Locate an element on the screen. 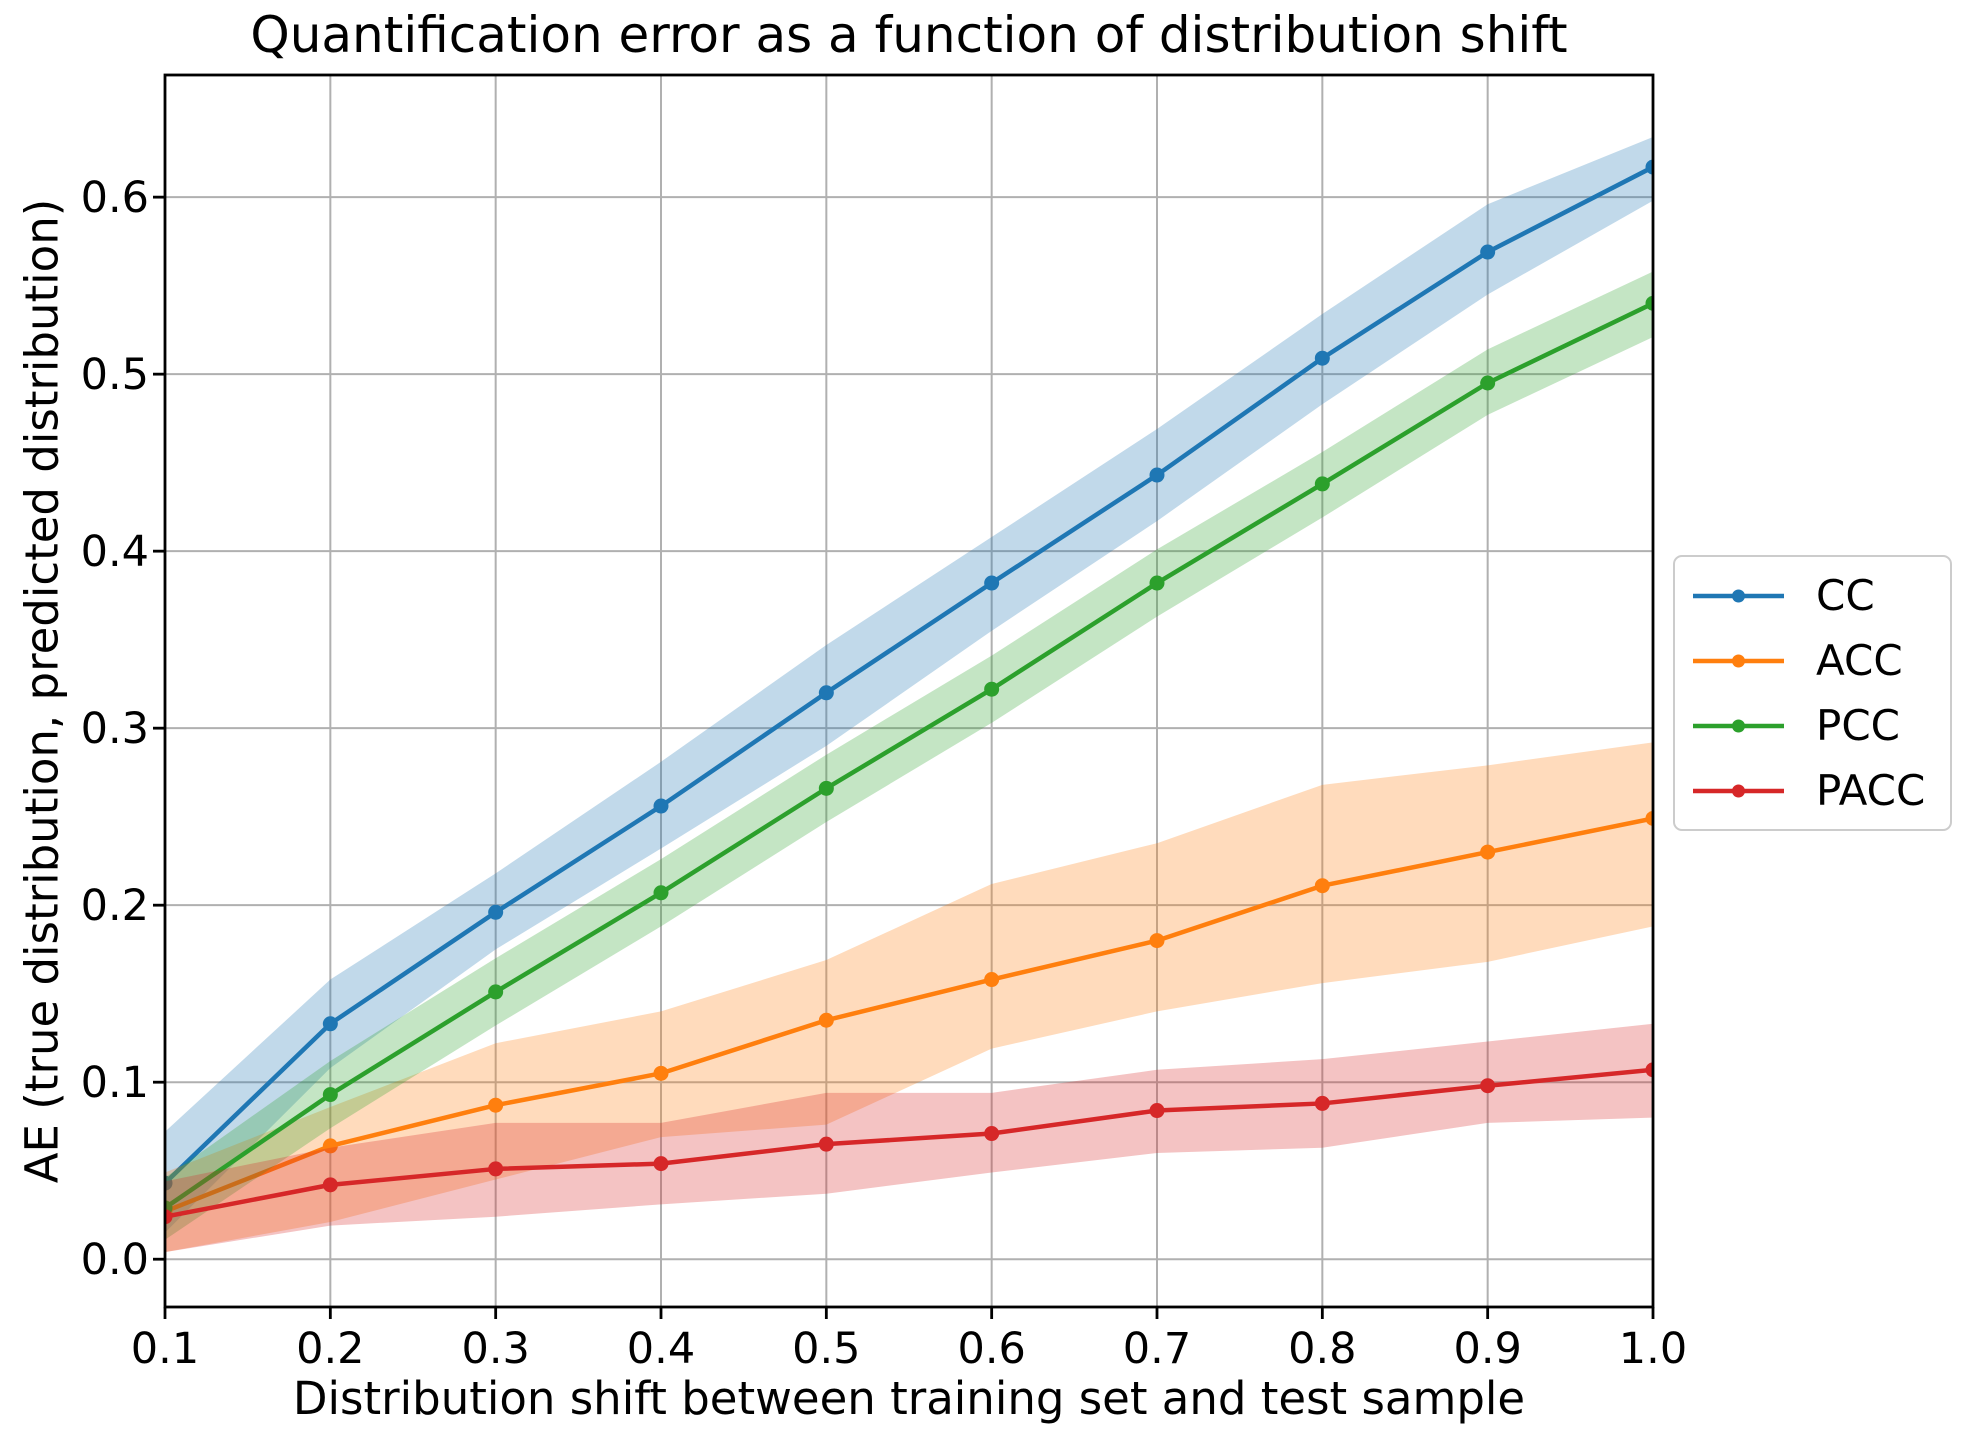 This screenshot has height=1446, width=1969. marker-PACC-0.1 is located at coordinates (169, 1217).